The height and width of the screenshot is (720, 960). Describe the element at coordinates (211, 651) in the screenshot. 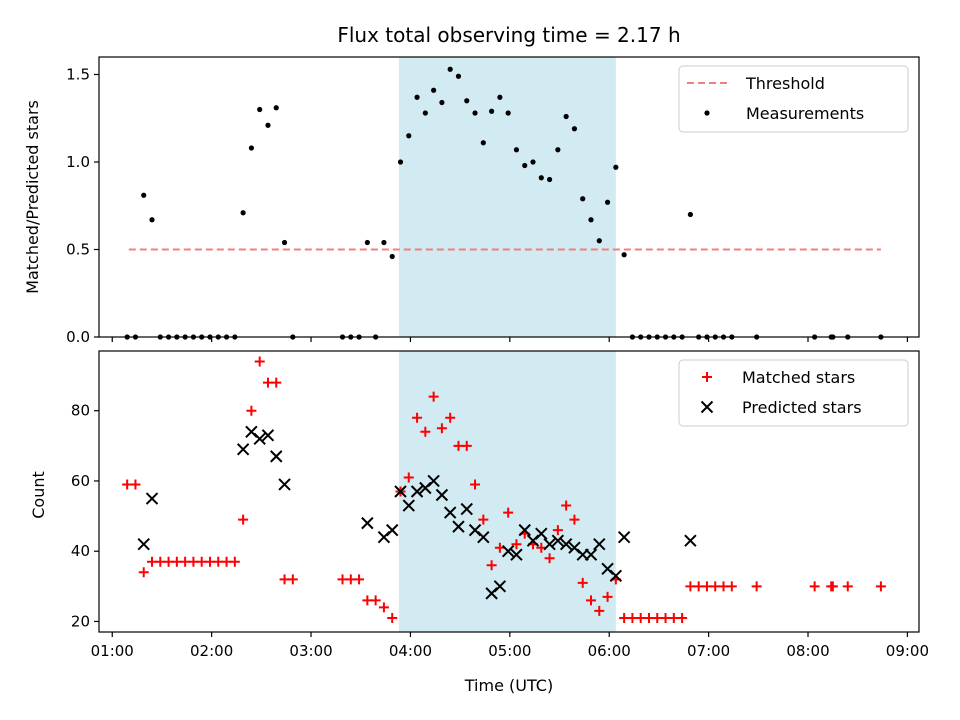

I see `x-tick-label: 02:00` at that location.